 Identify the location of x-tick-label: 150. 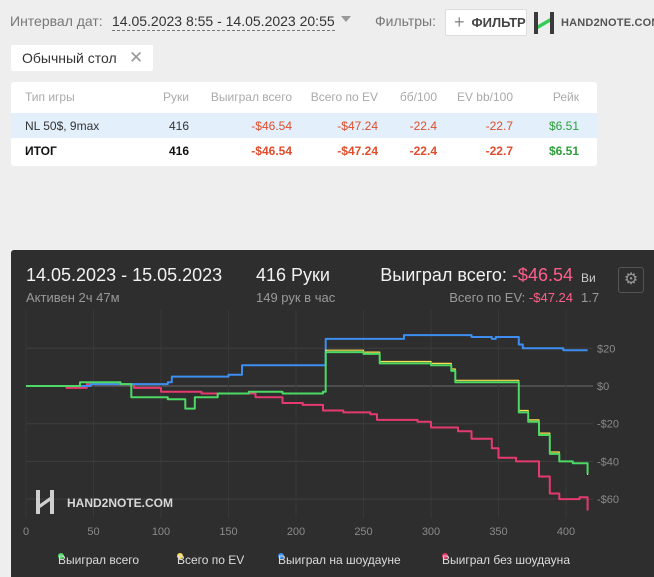
(228, 532).